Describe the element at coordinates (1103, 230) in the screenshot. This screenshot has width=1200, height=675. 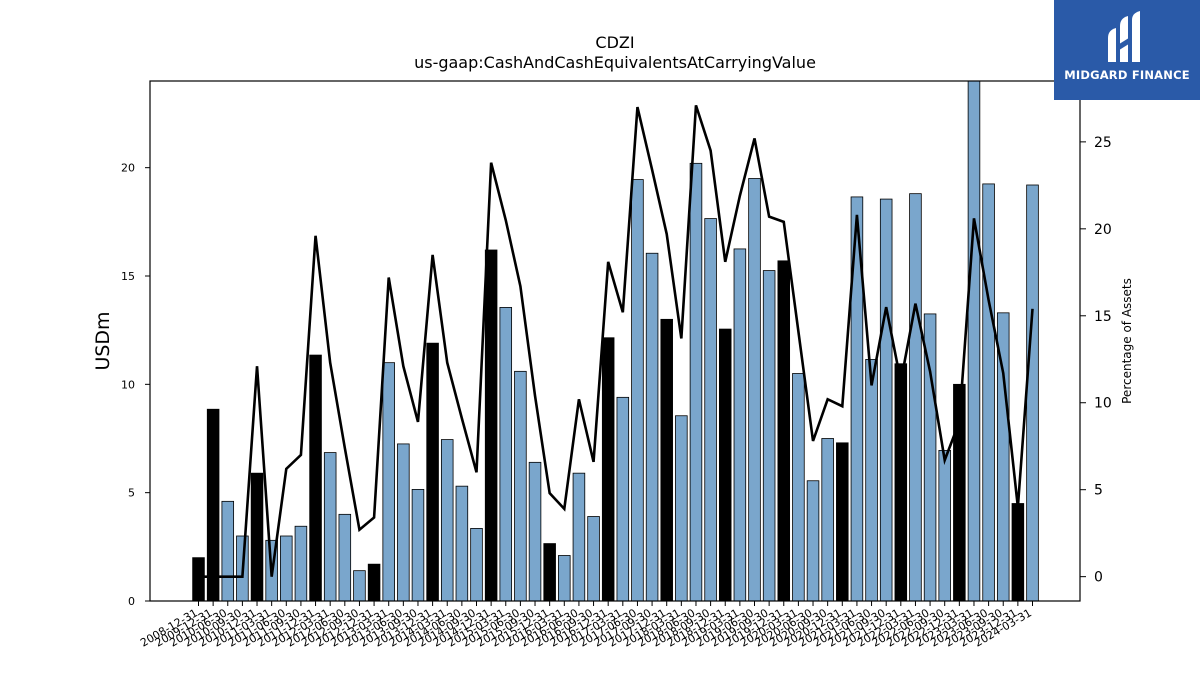
I see `y2-tick-label: 20` at that location.